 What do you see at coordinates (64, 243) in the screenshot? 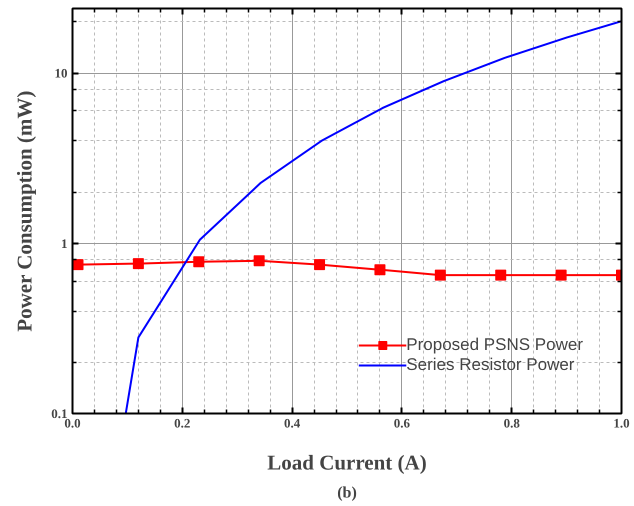
I see `y-tick-label: 1` at bounding box center [64, 243].